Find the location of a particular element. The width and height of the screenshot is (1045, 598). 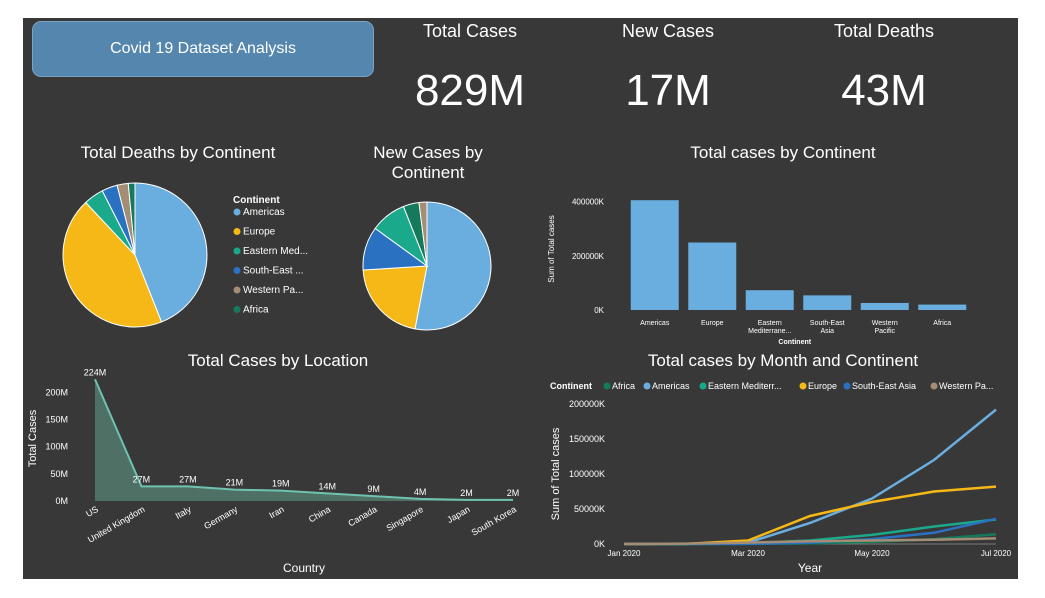

bar-americas is located at coordinates (654, 255).